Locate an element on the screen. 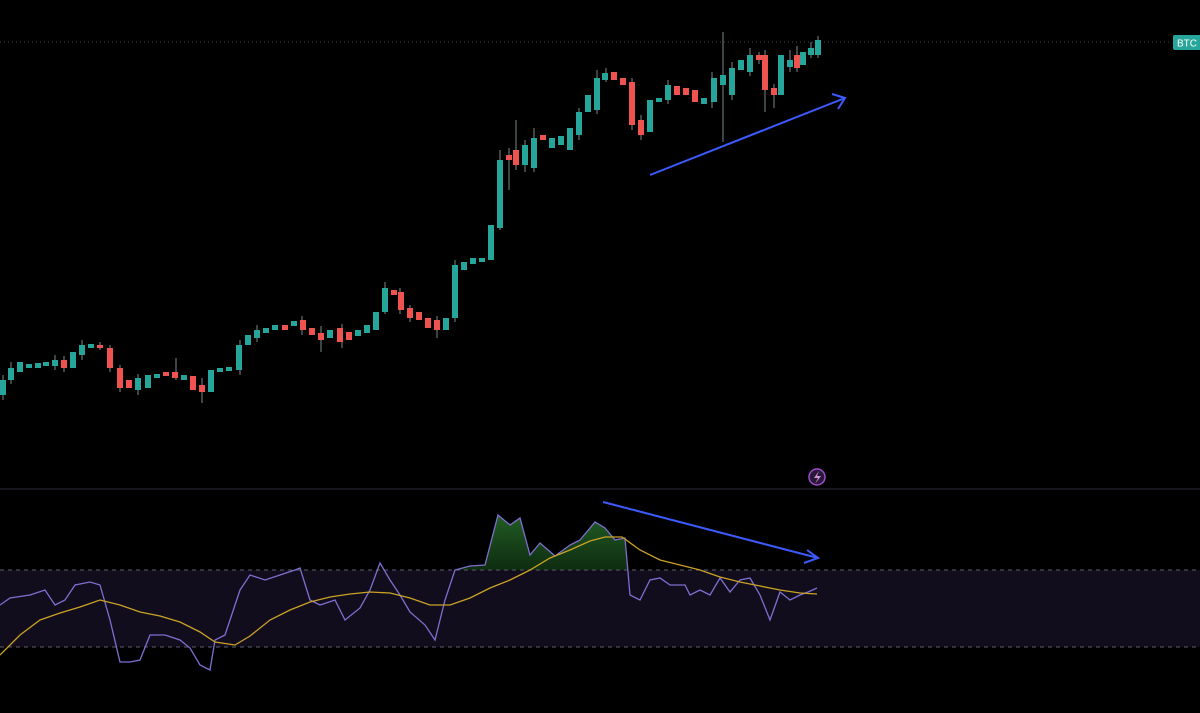 This screenshot has width=1200, height=713. rsi-band is located at coordinates (600, 608).